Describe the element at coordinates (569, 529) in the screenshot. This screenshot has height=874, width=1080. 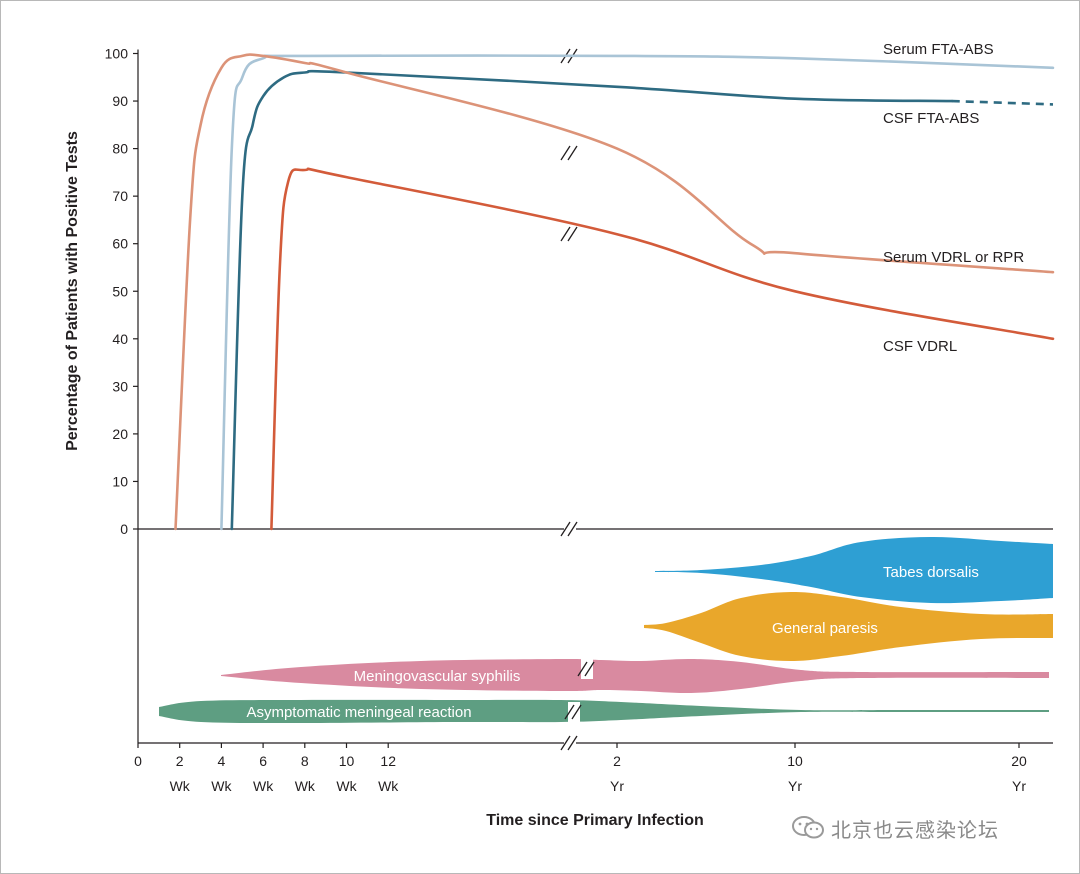
I see `axis-break-top` at that location.